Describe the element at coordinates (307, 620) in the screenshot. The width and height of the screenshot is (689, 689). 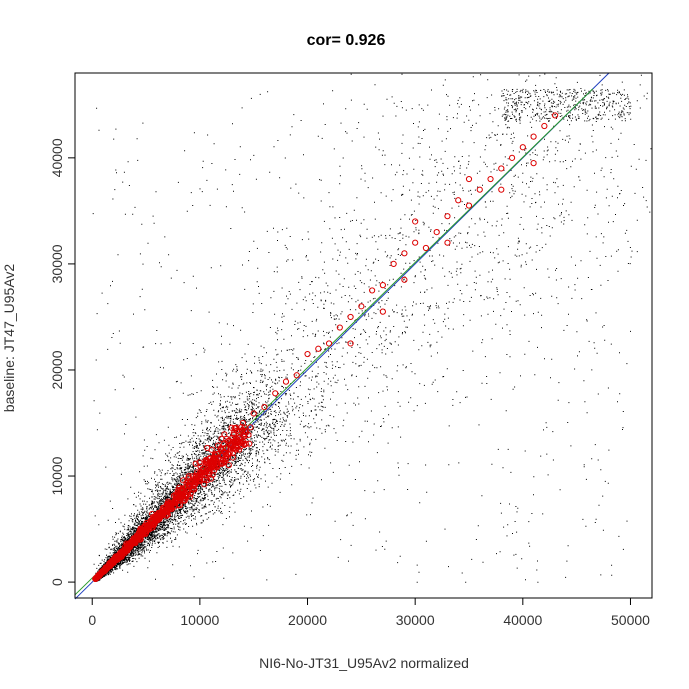
I see `x-tick-label: 20000` at that location.